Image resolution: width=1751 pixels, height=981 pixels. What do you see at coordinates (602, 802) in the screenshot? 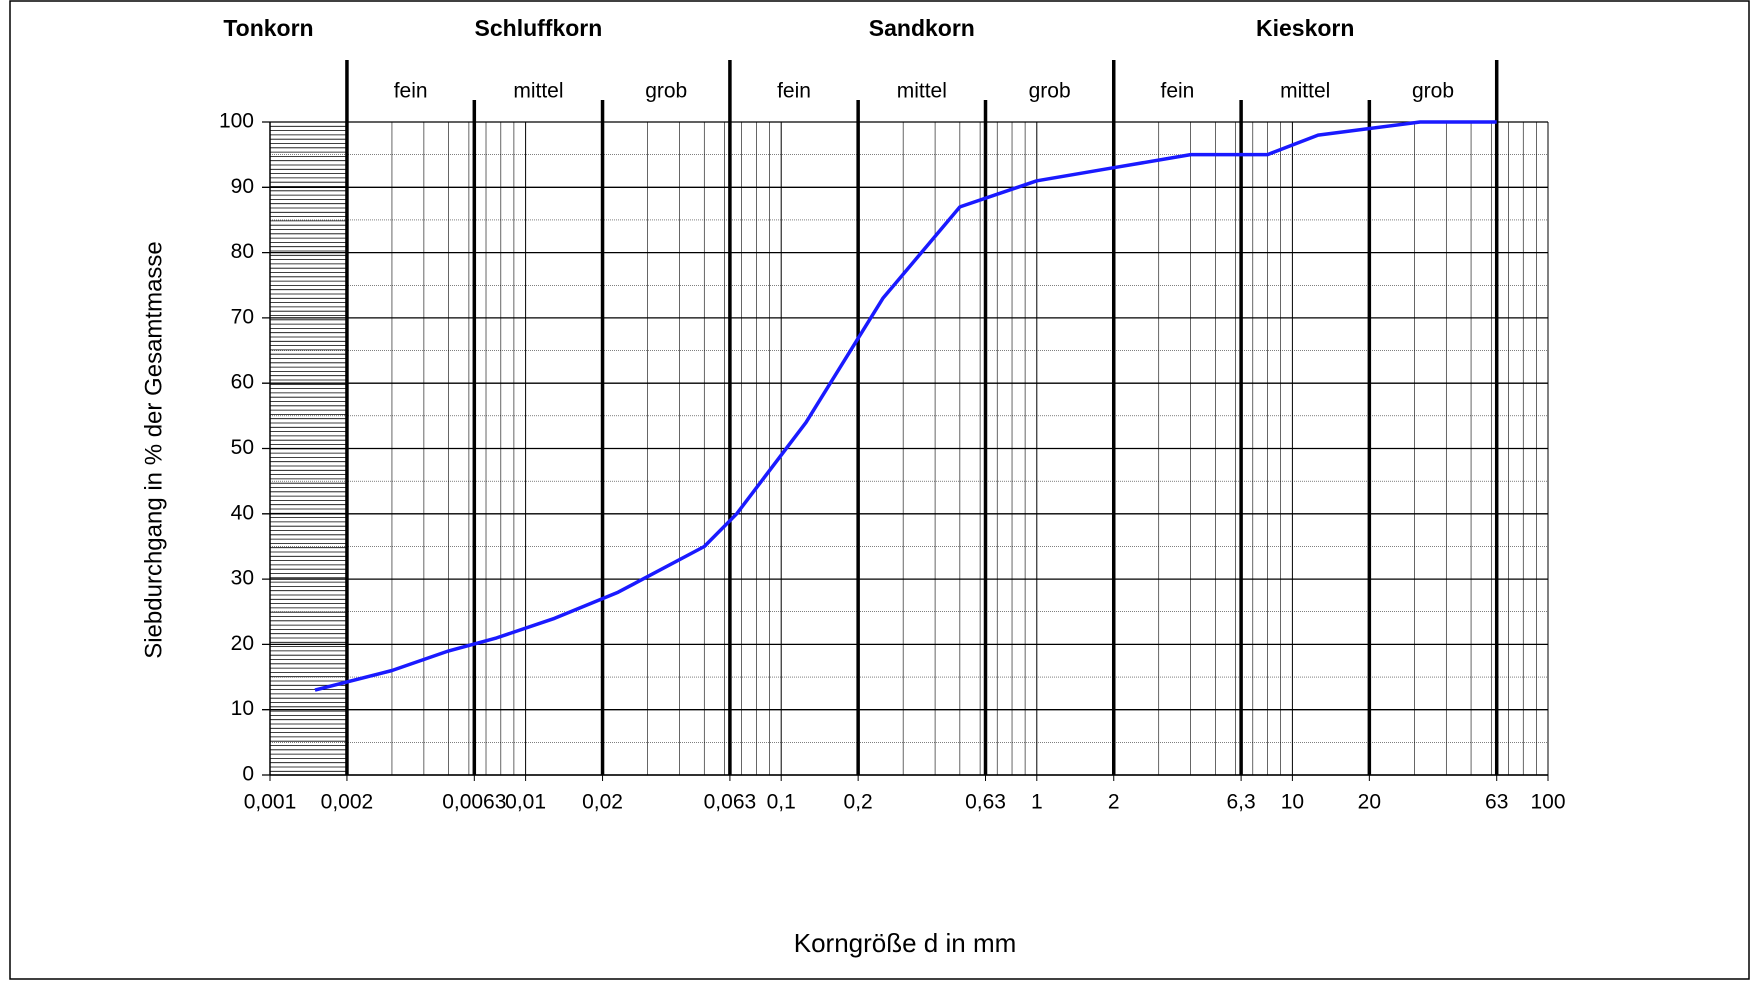
I see `x-tick-label: 0,02` at bounding box center [602, 802].